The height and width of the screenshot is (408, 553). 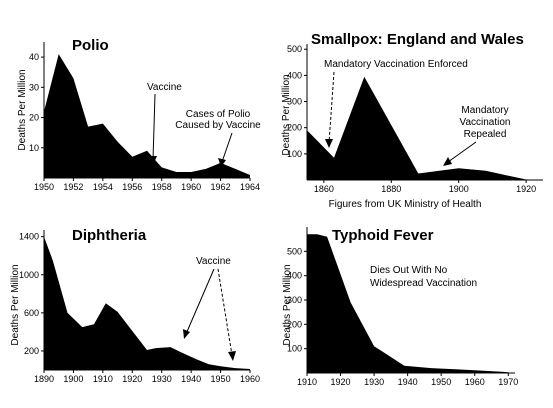 What do you see at coordinates (44, 187) in the screenshot?
I see `polio-x-tick-label: 1950` at bounding box center [44, 187].